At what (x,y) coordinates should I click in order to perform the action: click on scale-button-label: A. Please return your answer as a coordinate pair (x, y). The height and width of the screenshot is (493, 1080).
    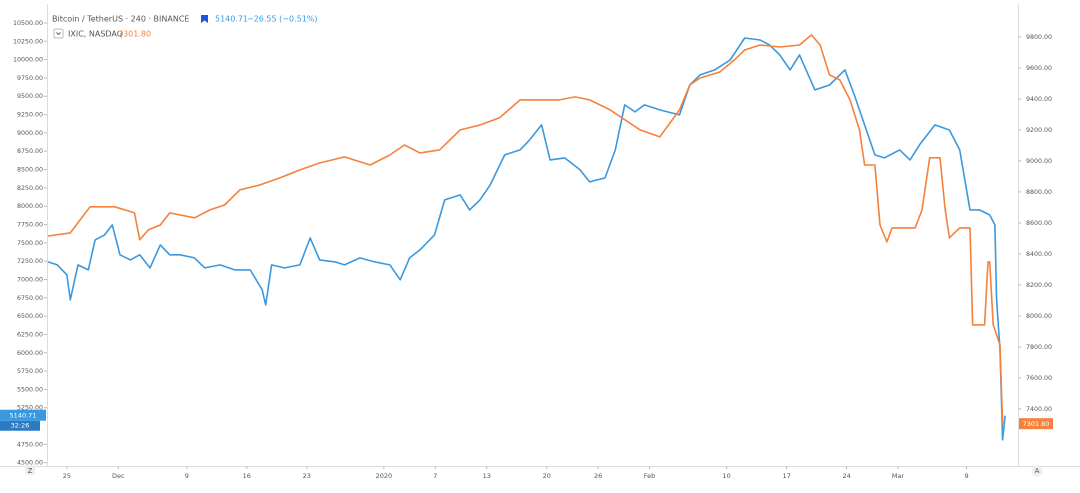
    Looking at the image, I should click on (1037, 471).